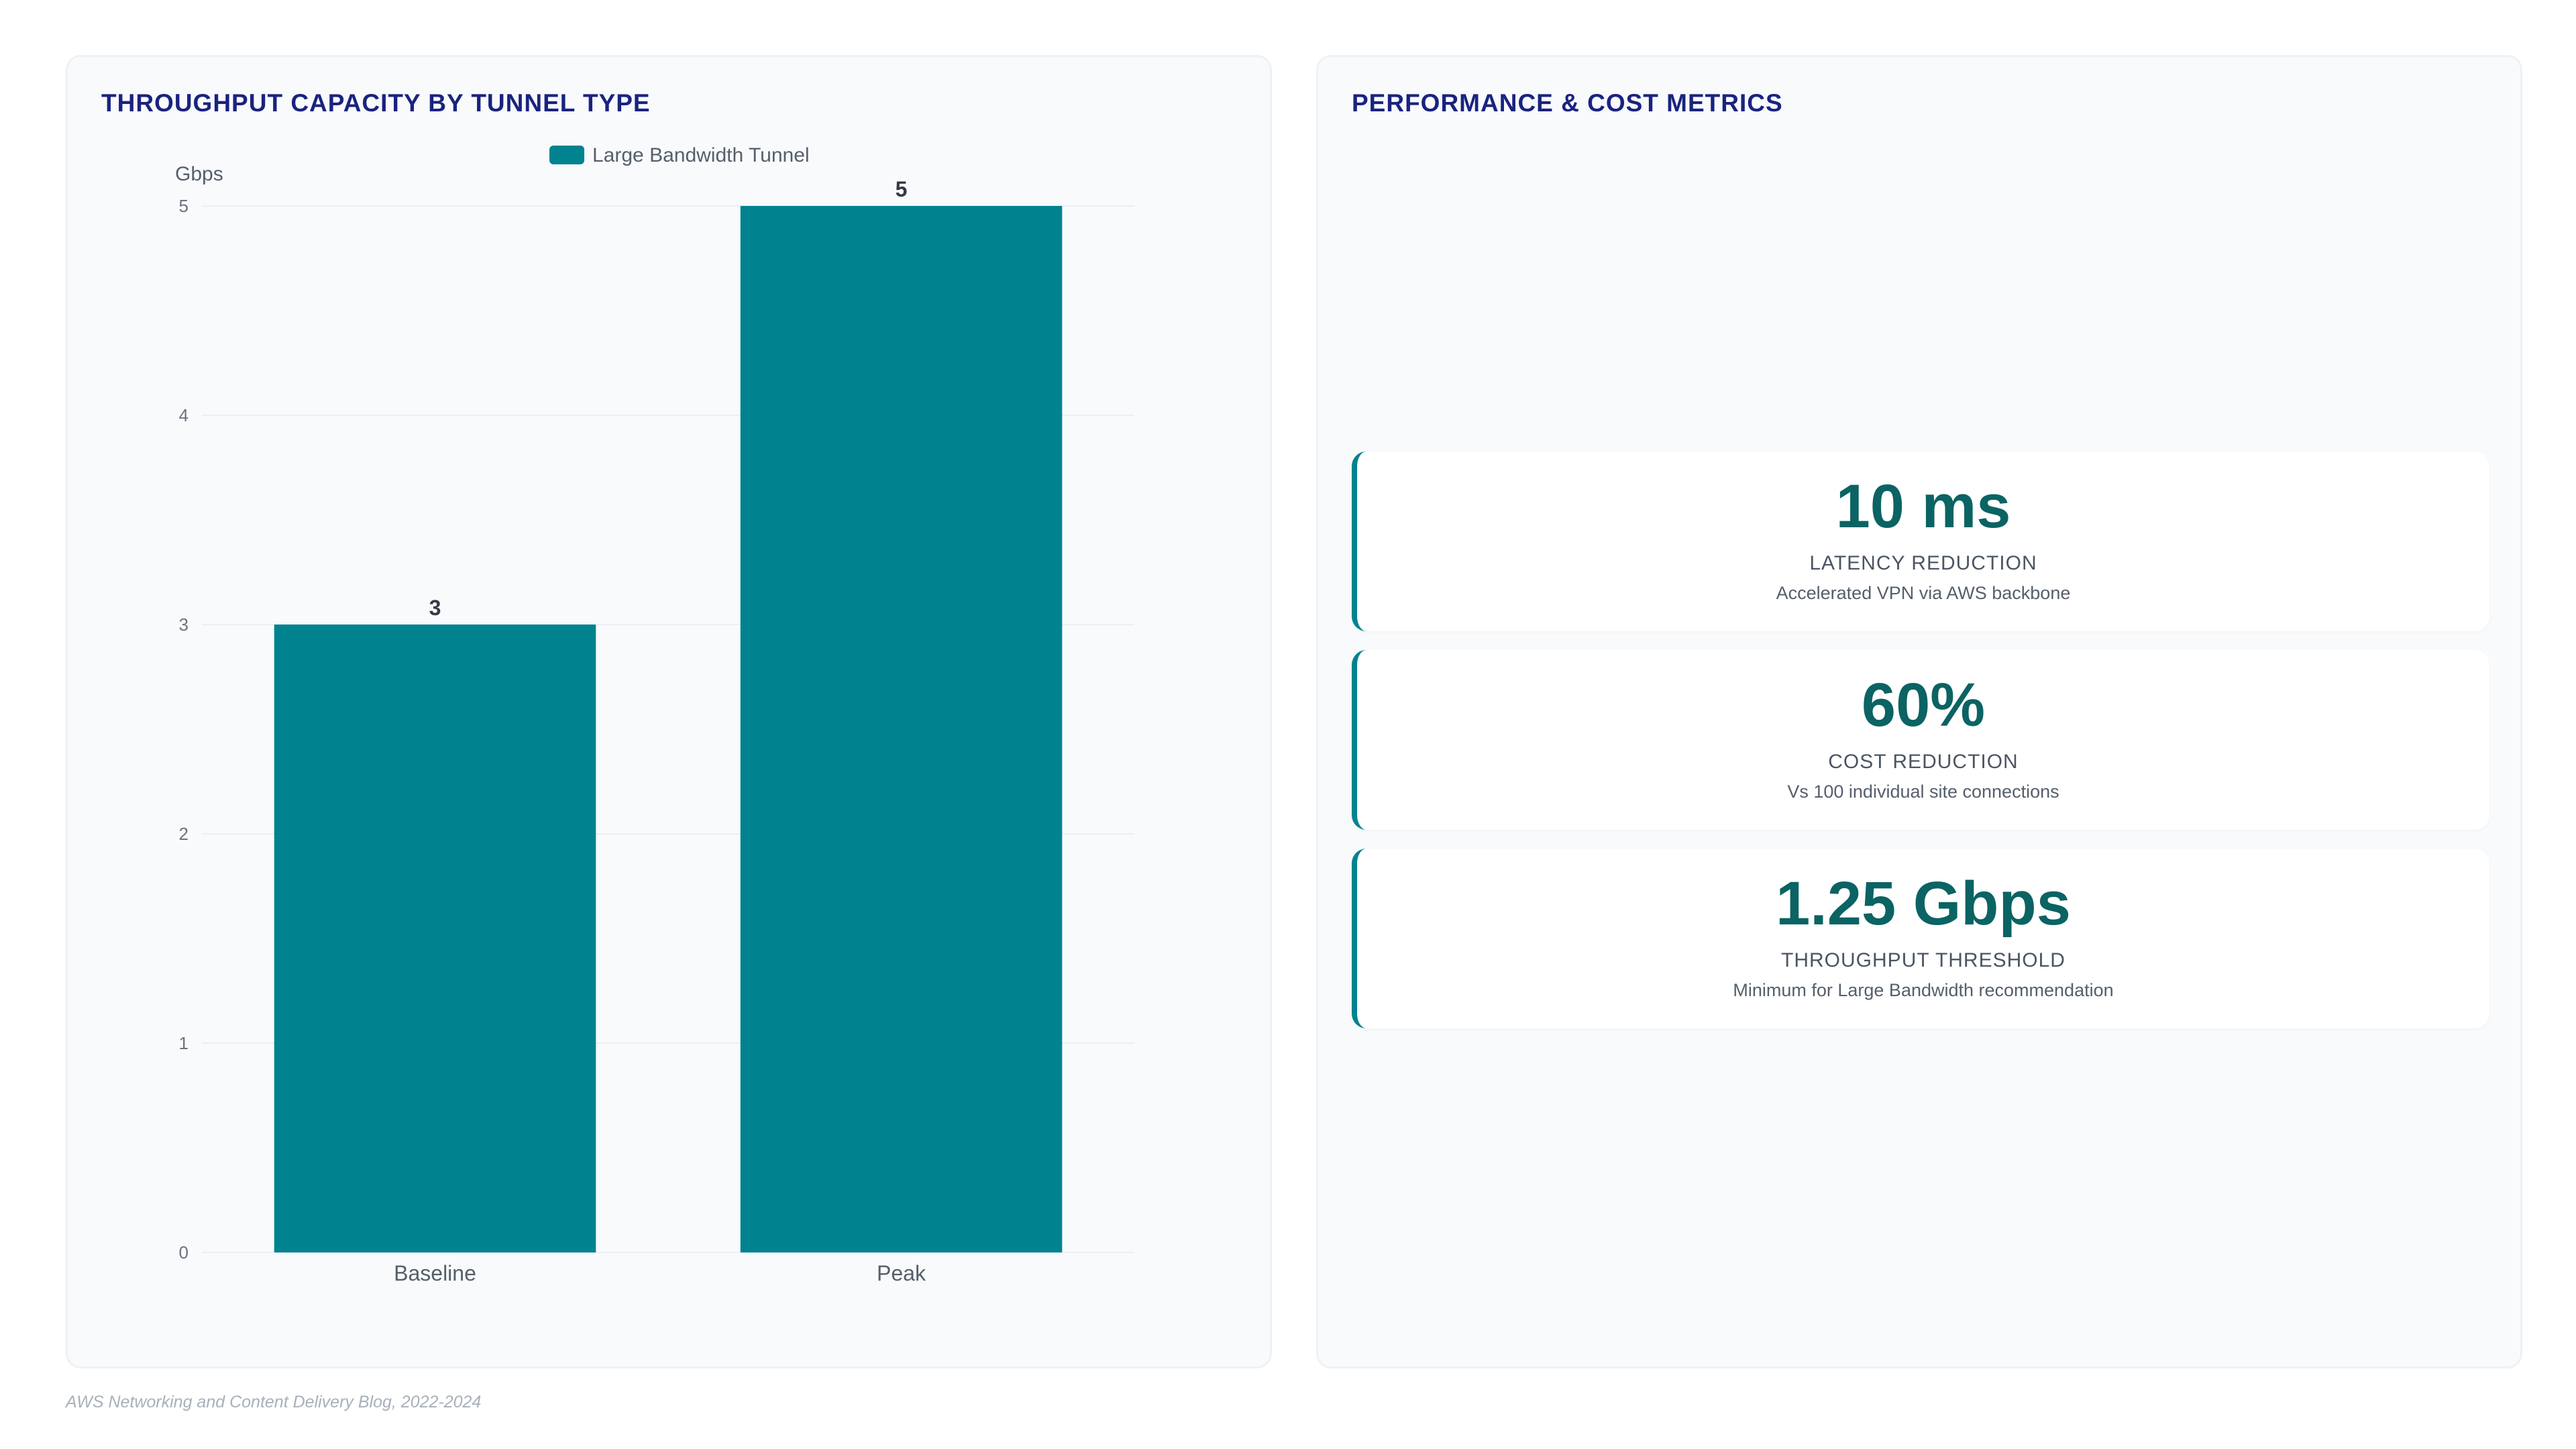 This screenshot has width=2576, height=1449. I want to click on metric-value: 60%, so click(1923, 705).